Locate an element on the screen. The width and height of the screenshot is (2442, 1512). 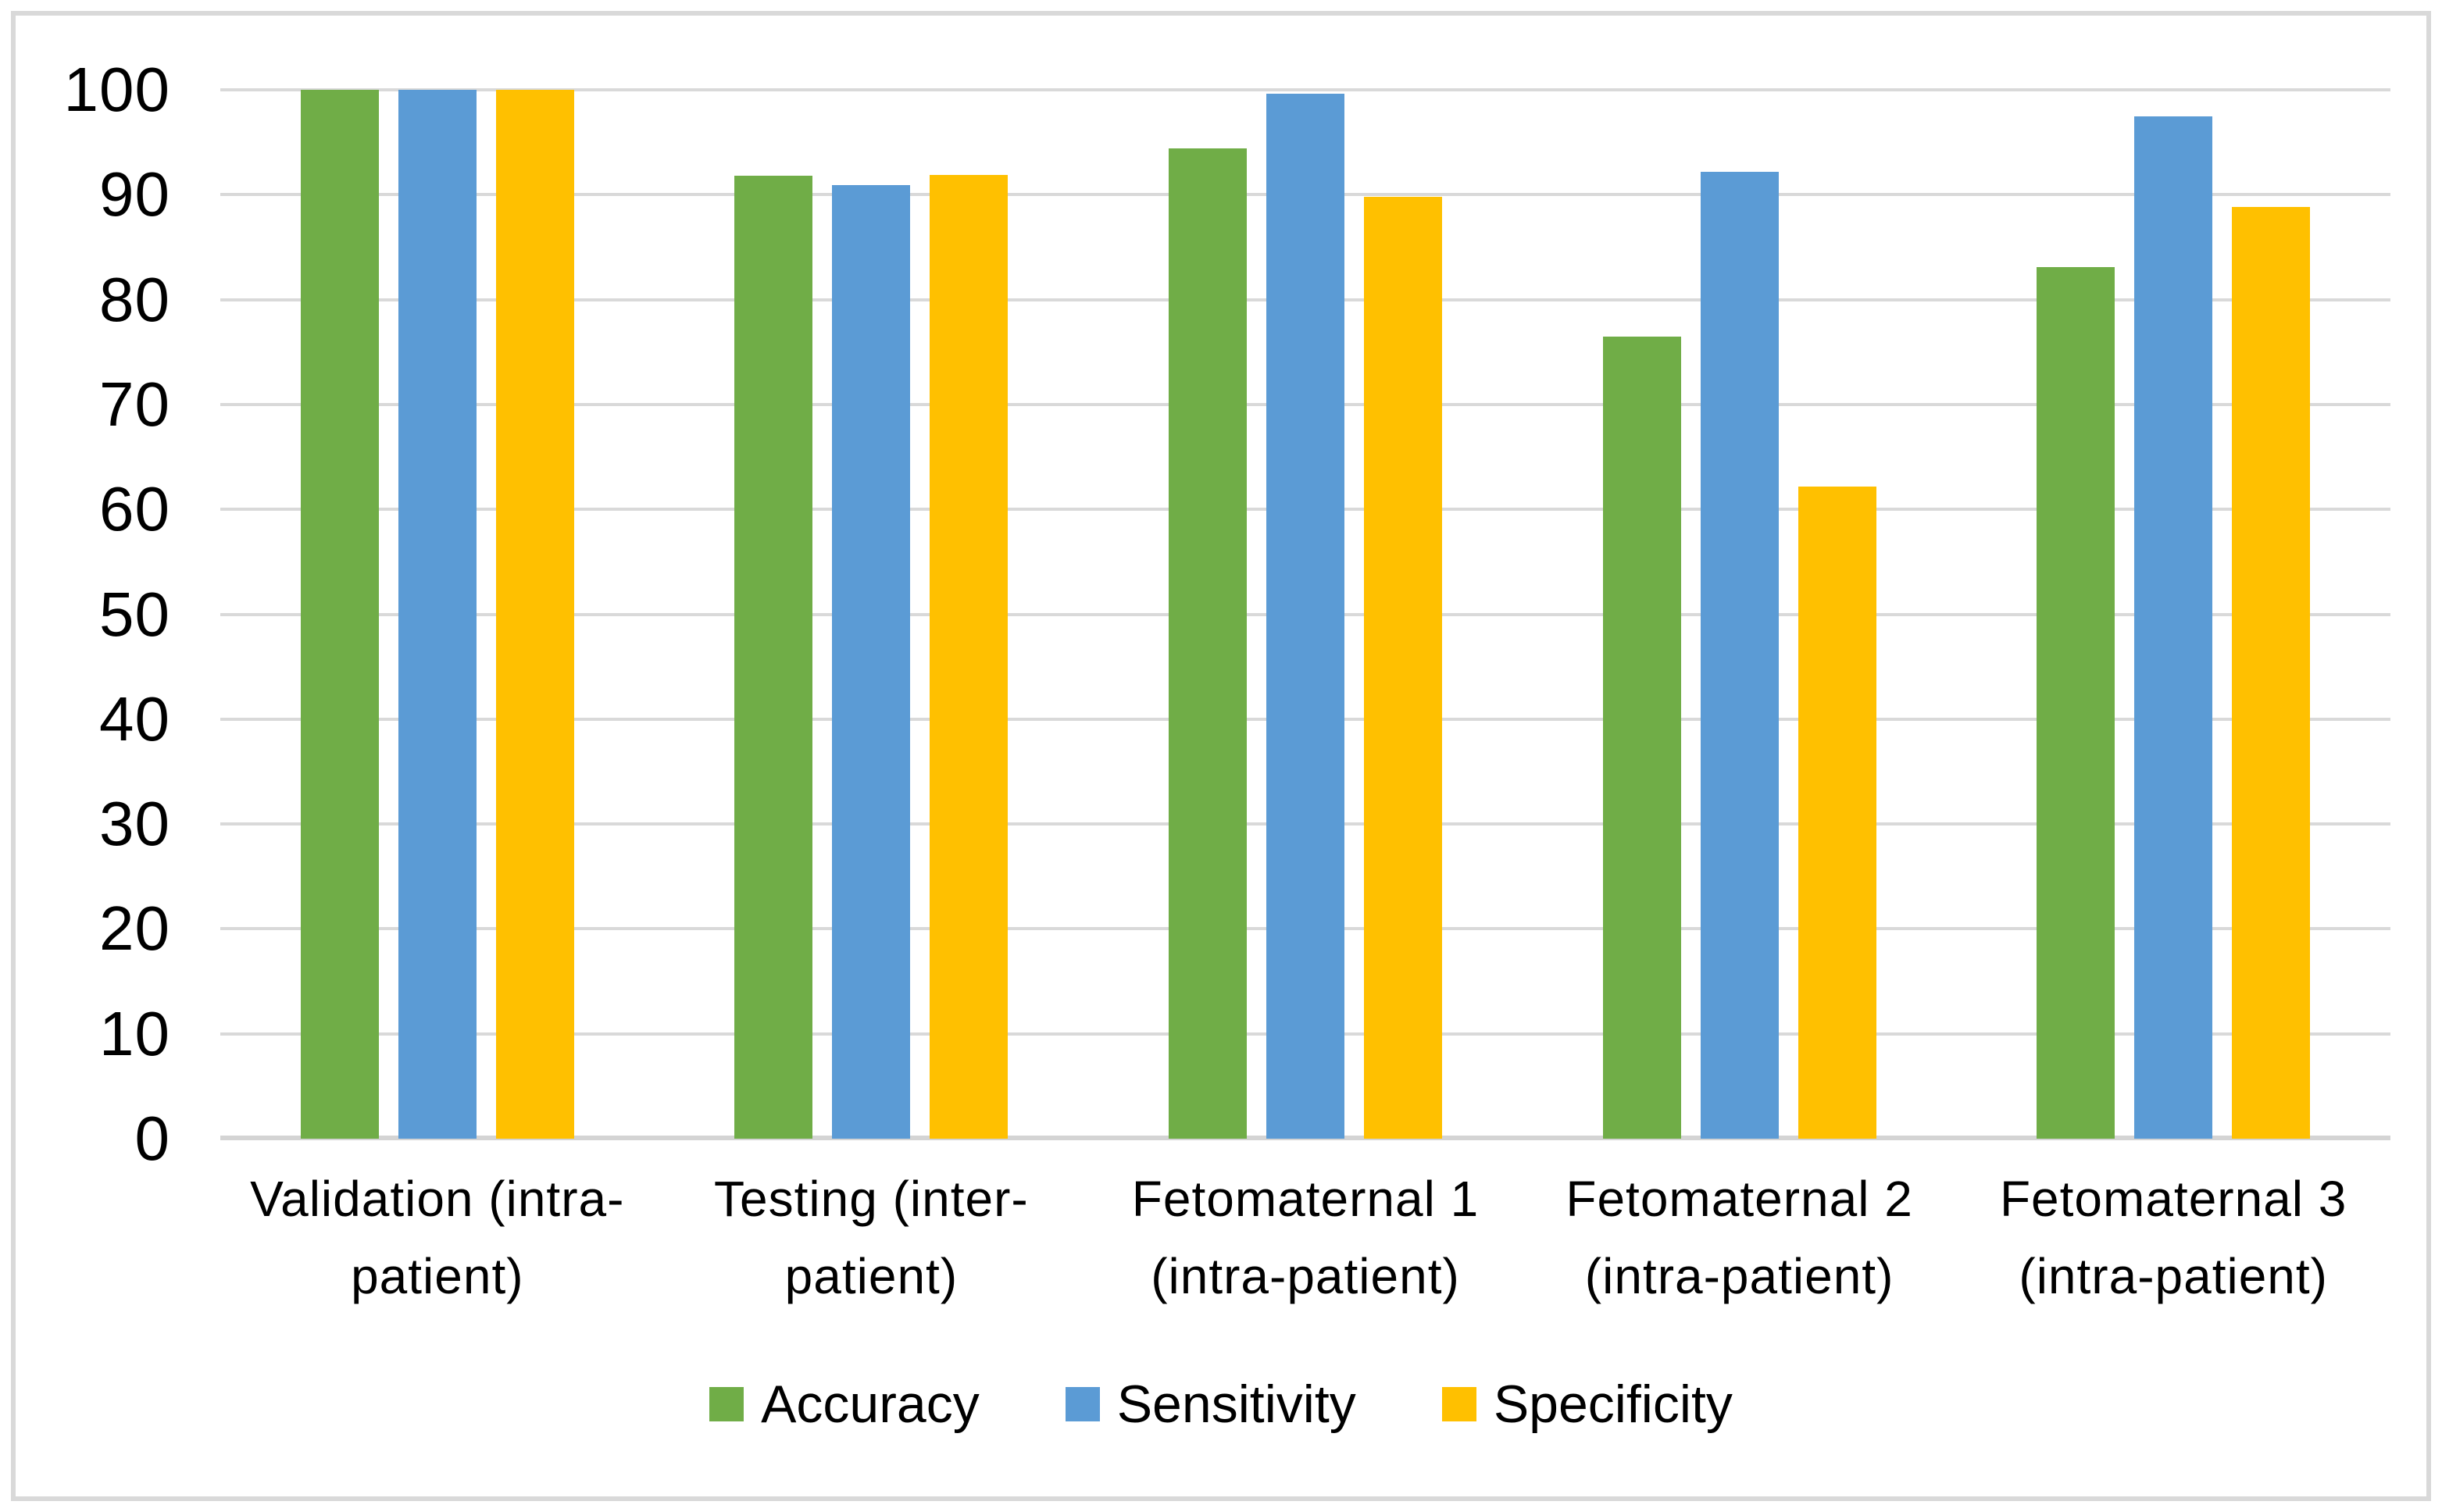
legend-item-sensitivity: Sensitivity is located at coordinates (1210, 1404).